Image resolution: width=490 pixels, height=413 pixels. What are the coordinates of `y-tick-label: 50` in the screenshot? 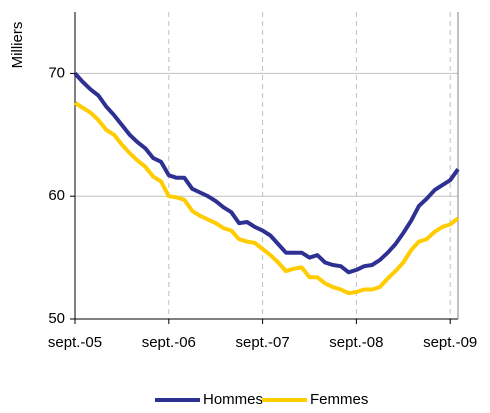 It's located at (56, 318).